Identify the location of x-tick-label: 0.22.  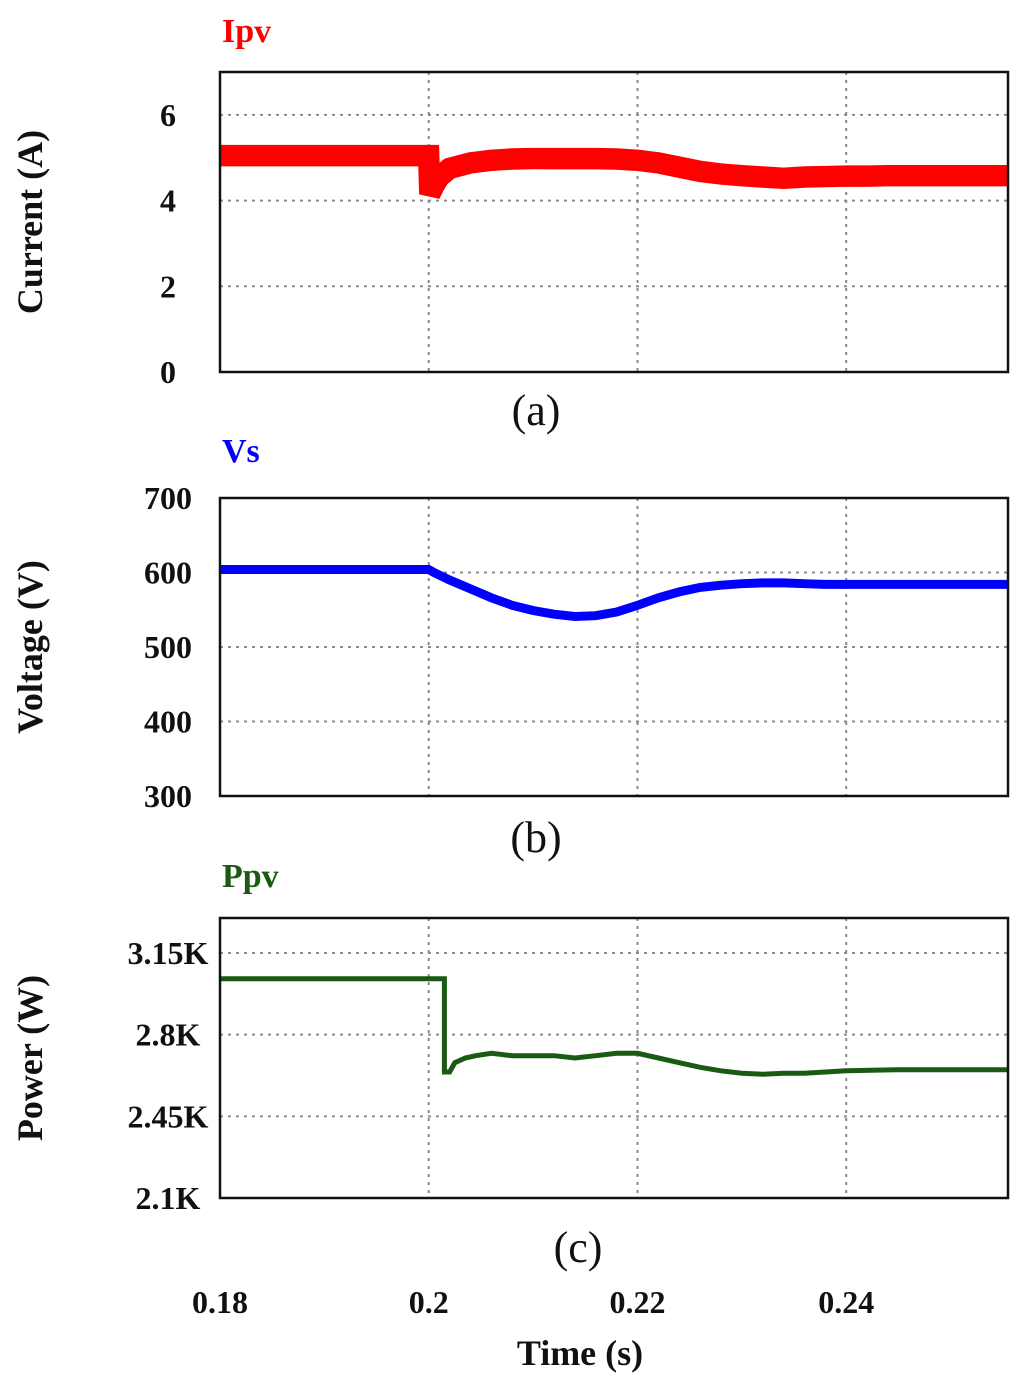
(637, 1302).